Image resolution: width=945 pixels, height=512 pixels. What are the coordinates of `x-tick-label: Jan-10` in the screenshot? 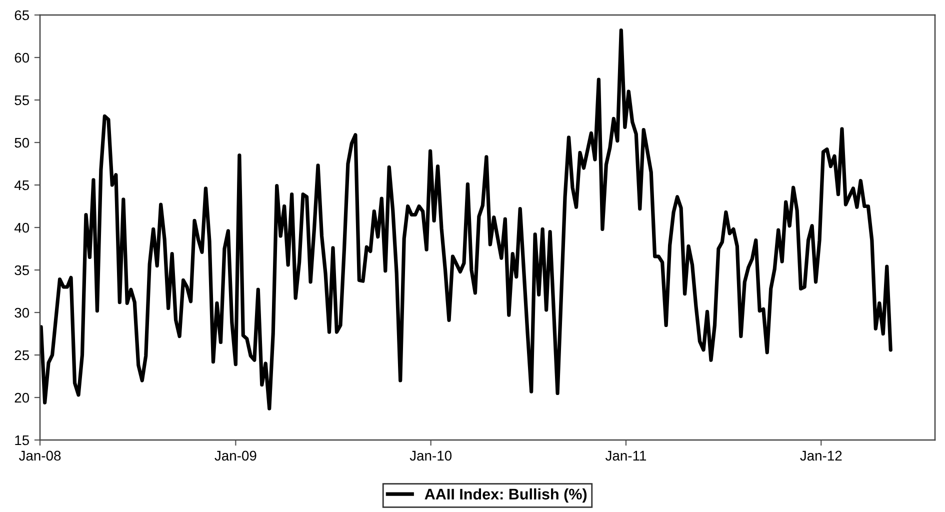 It's located at (431, 455).